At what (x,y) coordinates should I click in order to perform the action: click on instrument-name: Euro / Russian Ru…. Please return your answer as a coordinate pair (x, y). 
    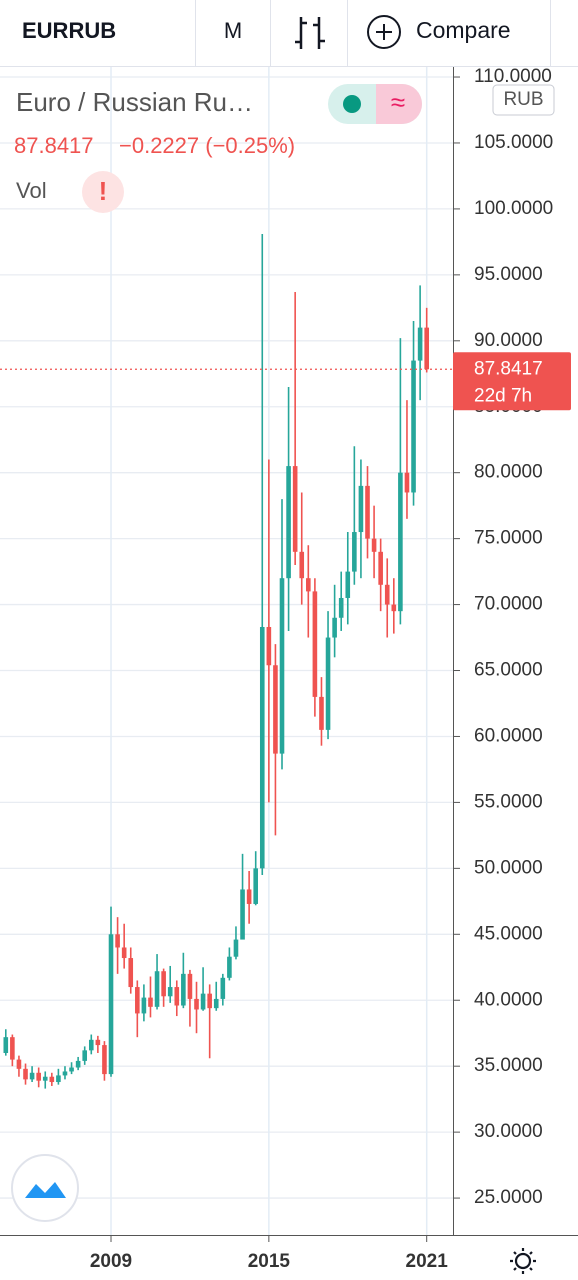
    Looking at the image, I should click on (134, 102).